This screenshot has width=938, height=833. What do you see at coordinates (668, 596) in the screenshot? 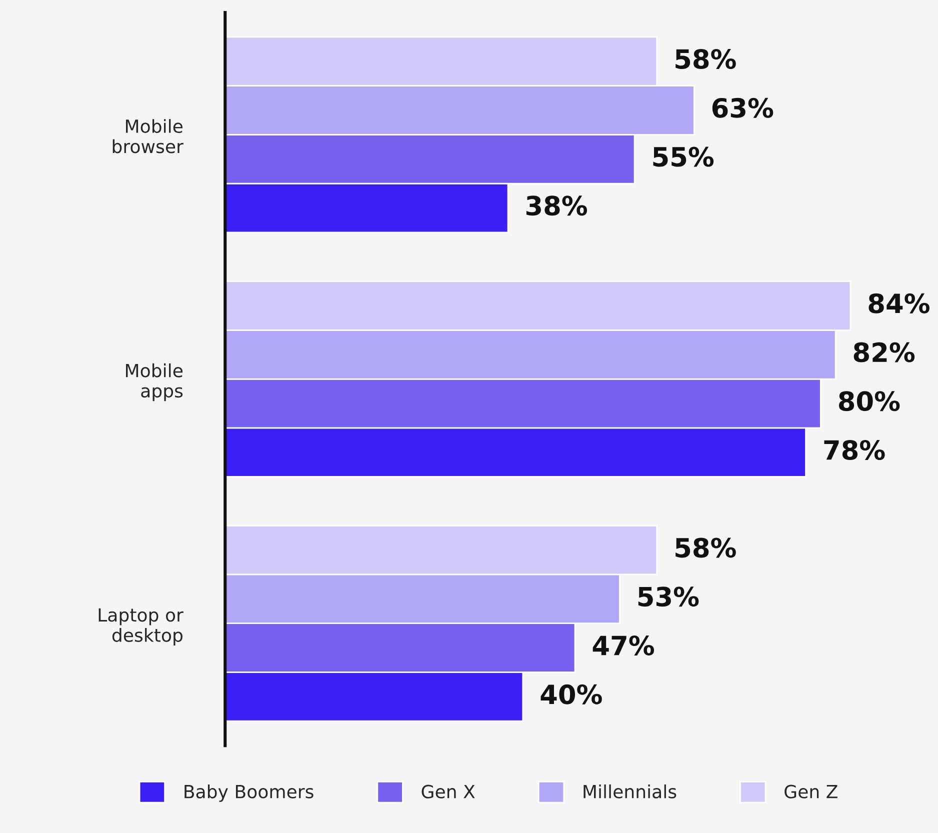
I see `data-label: 53%` at bounding box center [668, 596].